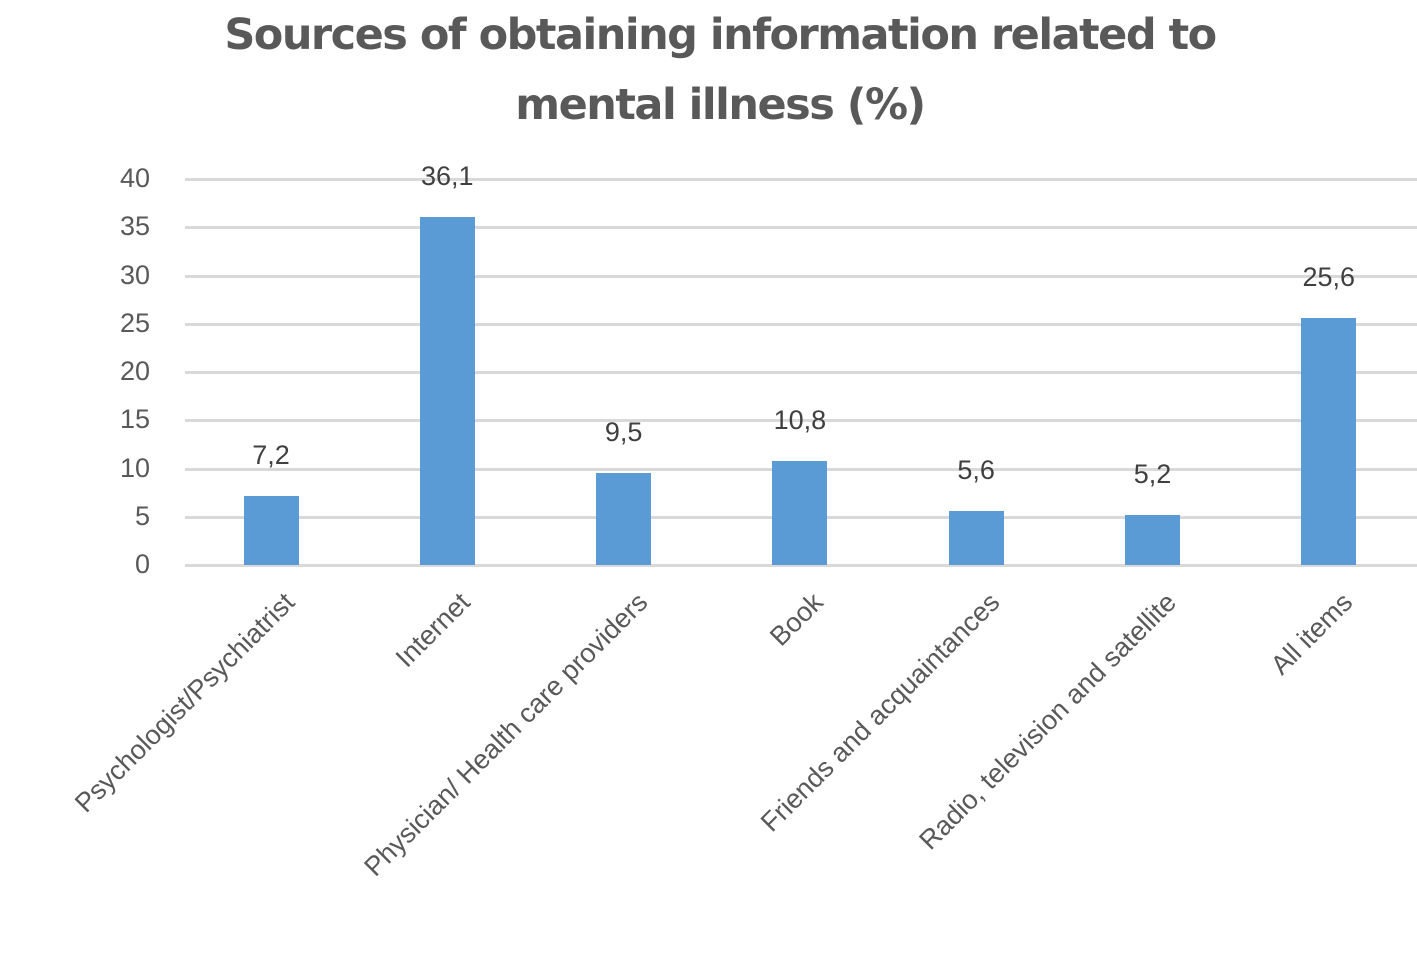 The height and width of the screenshot is (960, 1417). I want to click on x-tick-label: Physician/ Health care providers, so click(505, 734).